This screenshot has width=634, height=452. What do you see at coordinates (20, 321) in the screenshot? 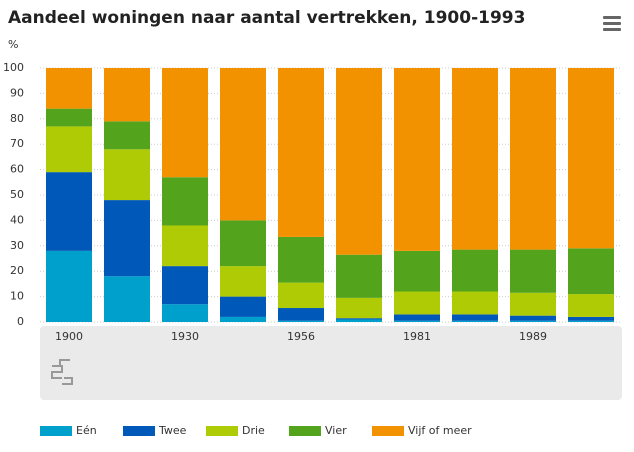
I see `y-tick-label: 0` at bounding box center [20, 321].